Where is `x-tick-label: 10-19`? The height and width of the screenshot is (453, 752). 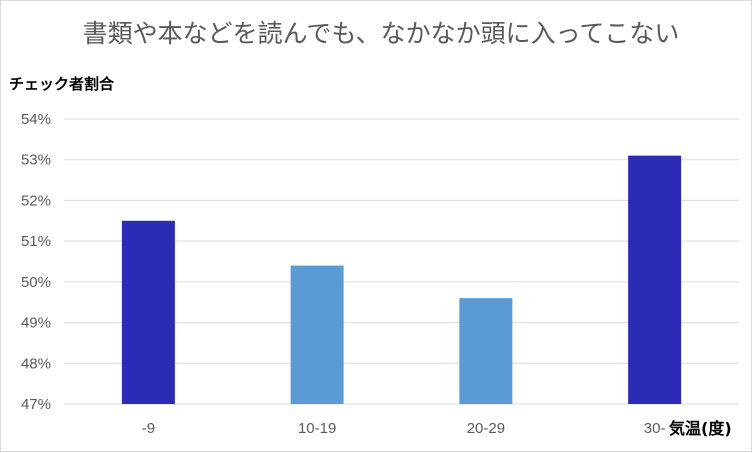 x-tick-label: 10-19 is located at coordinates (317, 428).